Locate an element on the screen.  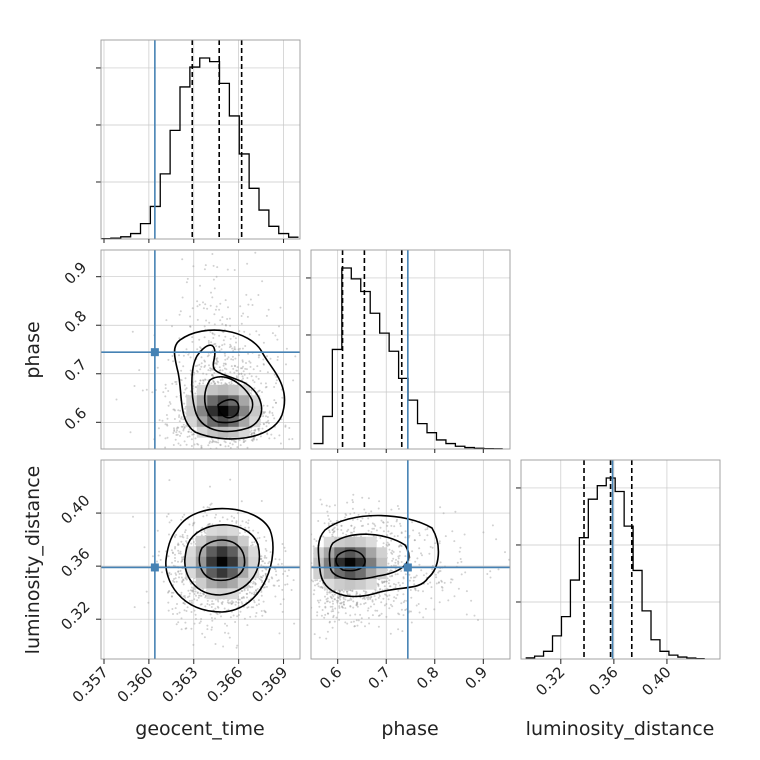
x-tick-label-luminosity_distance: 0.40 is located at coordinates (656, 681).